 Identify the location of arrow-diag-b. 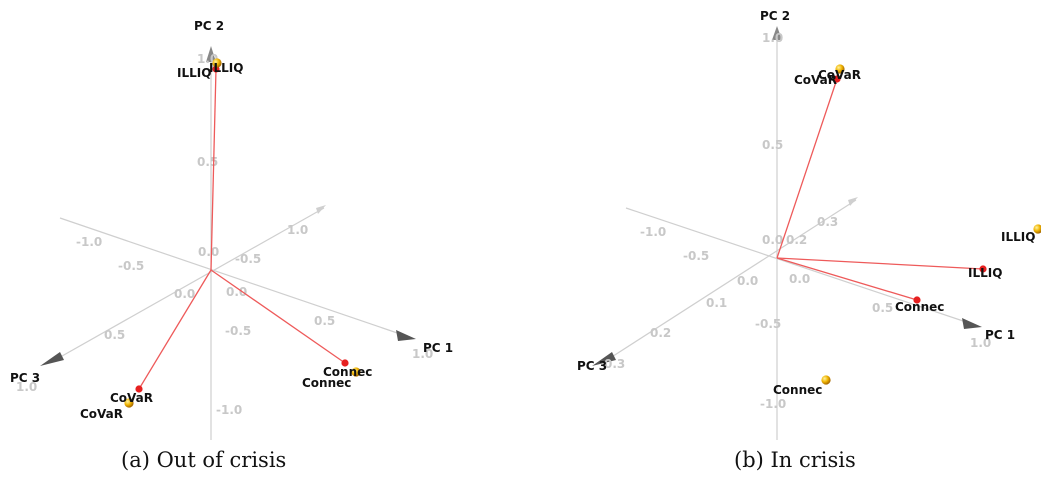
(853, 201).